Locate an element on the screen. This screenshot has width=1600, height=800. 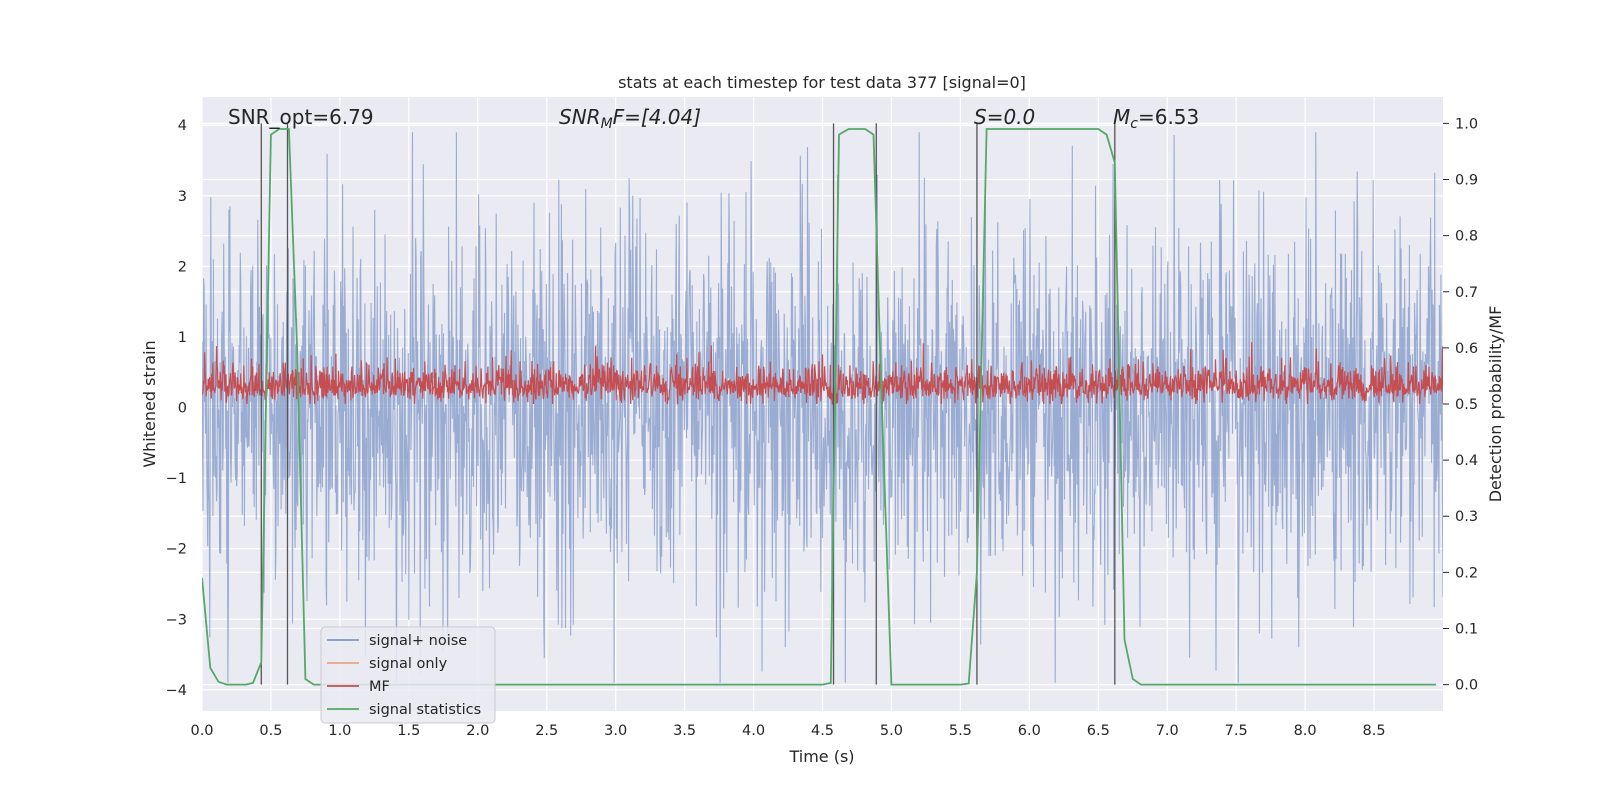
y-tick-label: 2 is located at coordinates (182, 267).